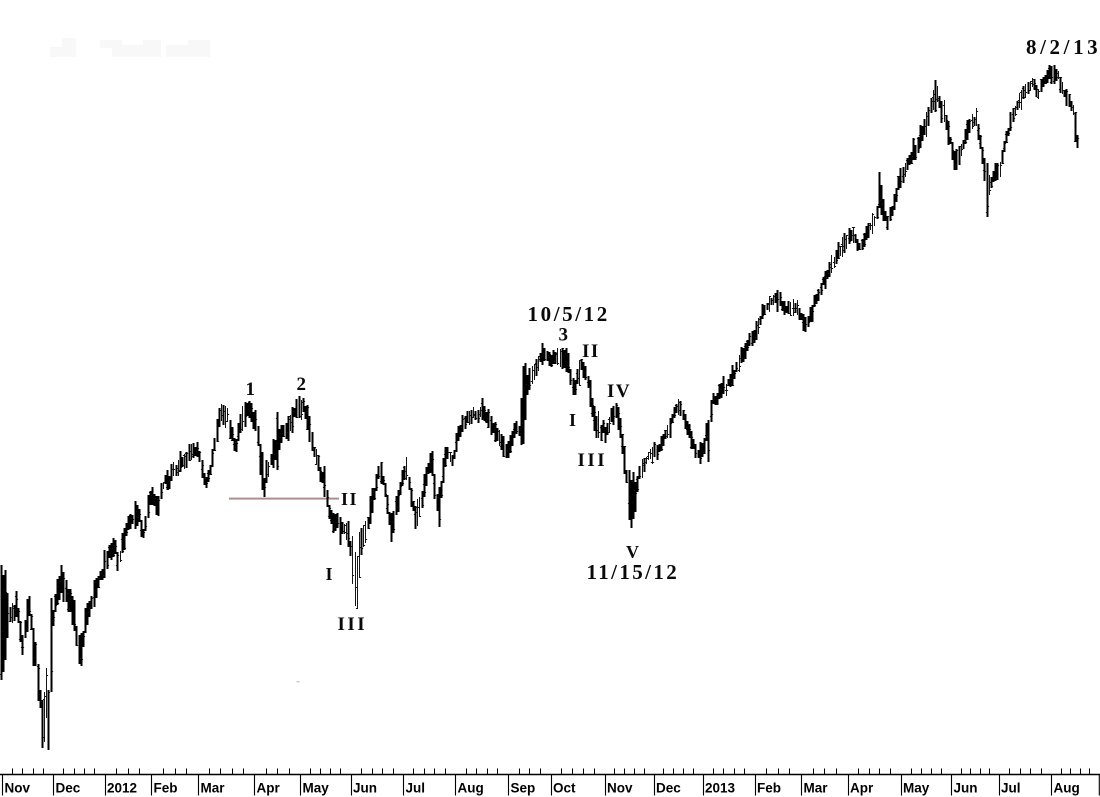  I want to click on svg-text: 2012, so click(122, 788).